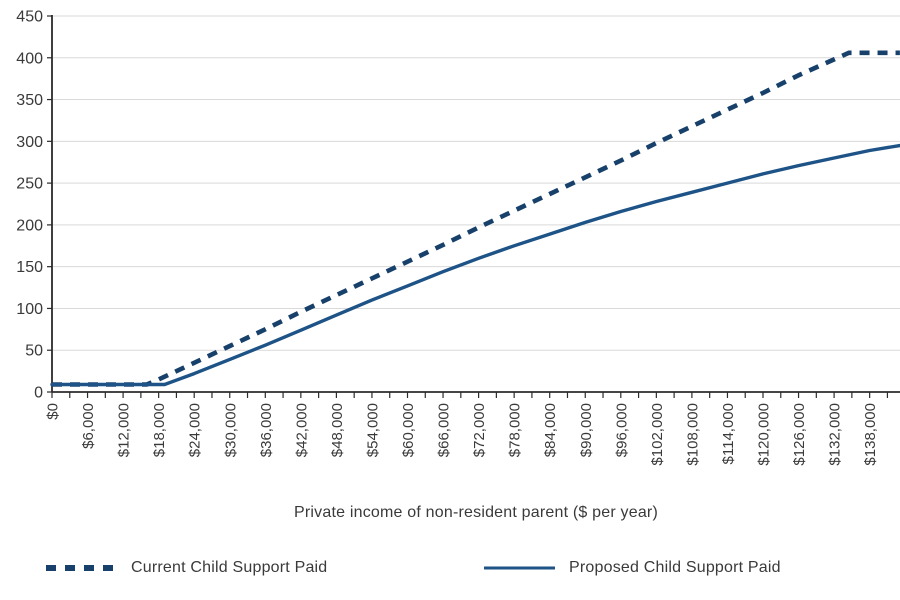 The image size is (900, 600). I want to click on x-tick-label: $114,000, so click(728, 433).